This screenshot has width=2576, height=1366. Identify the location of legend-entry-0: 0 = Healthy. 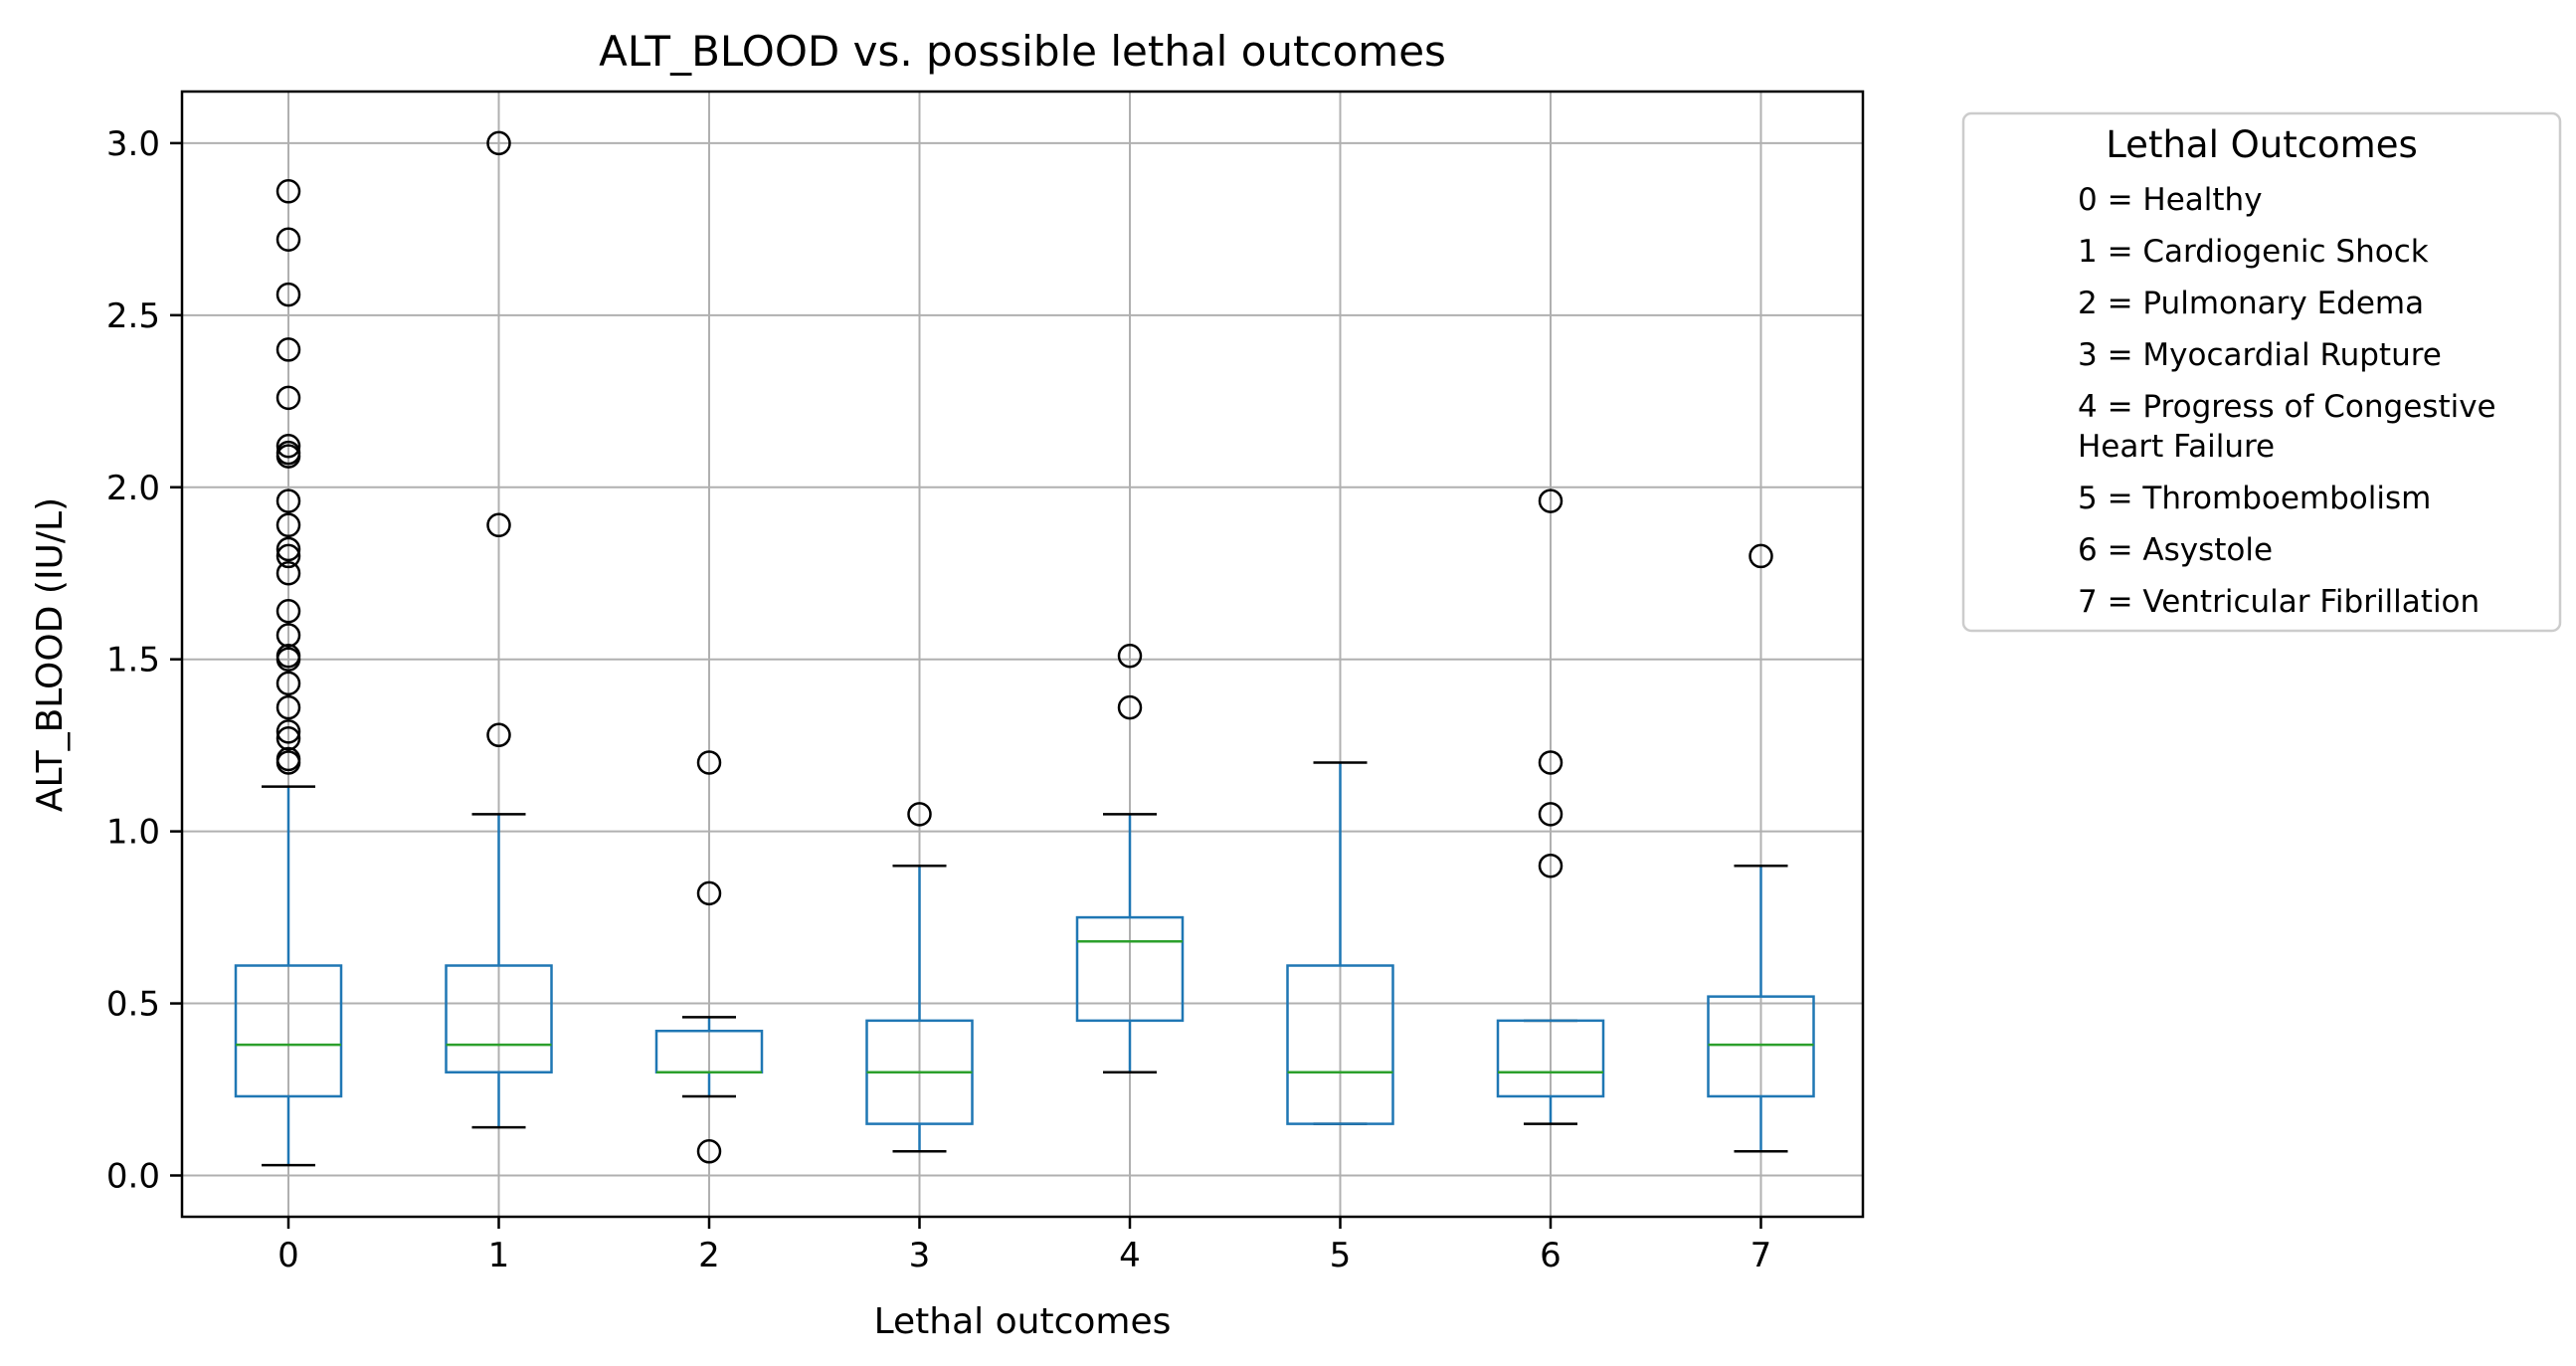
(2170, 200).